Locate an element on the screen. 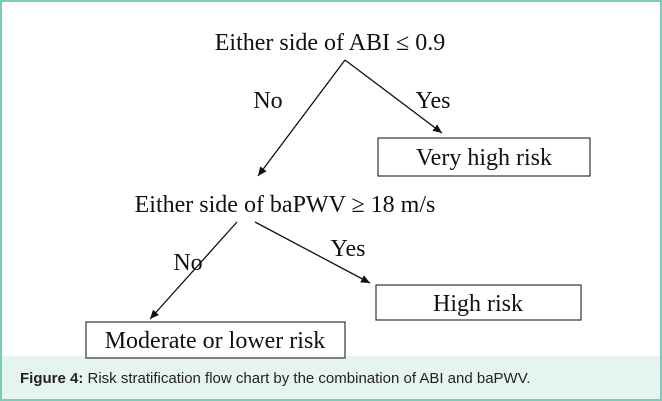  outcome-high: High risk is located at coordinates (478, 304).